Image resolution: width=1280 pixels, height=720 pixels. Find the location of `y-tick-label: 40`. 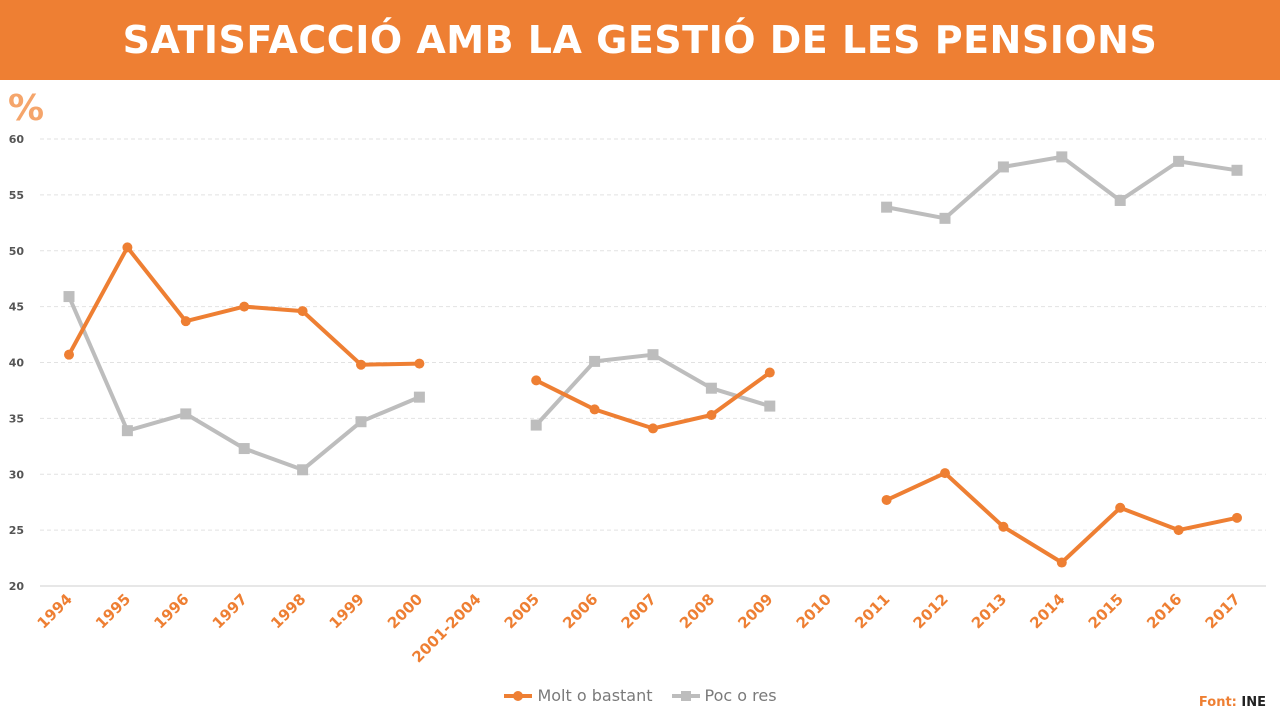

y-tick-label: 40 is located at coordinates (17, 363).